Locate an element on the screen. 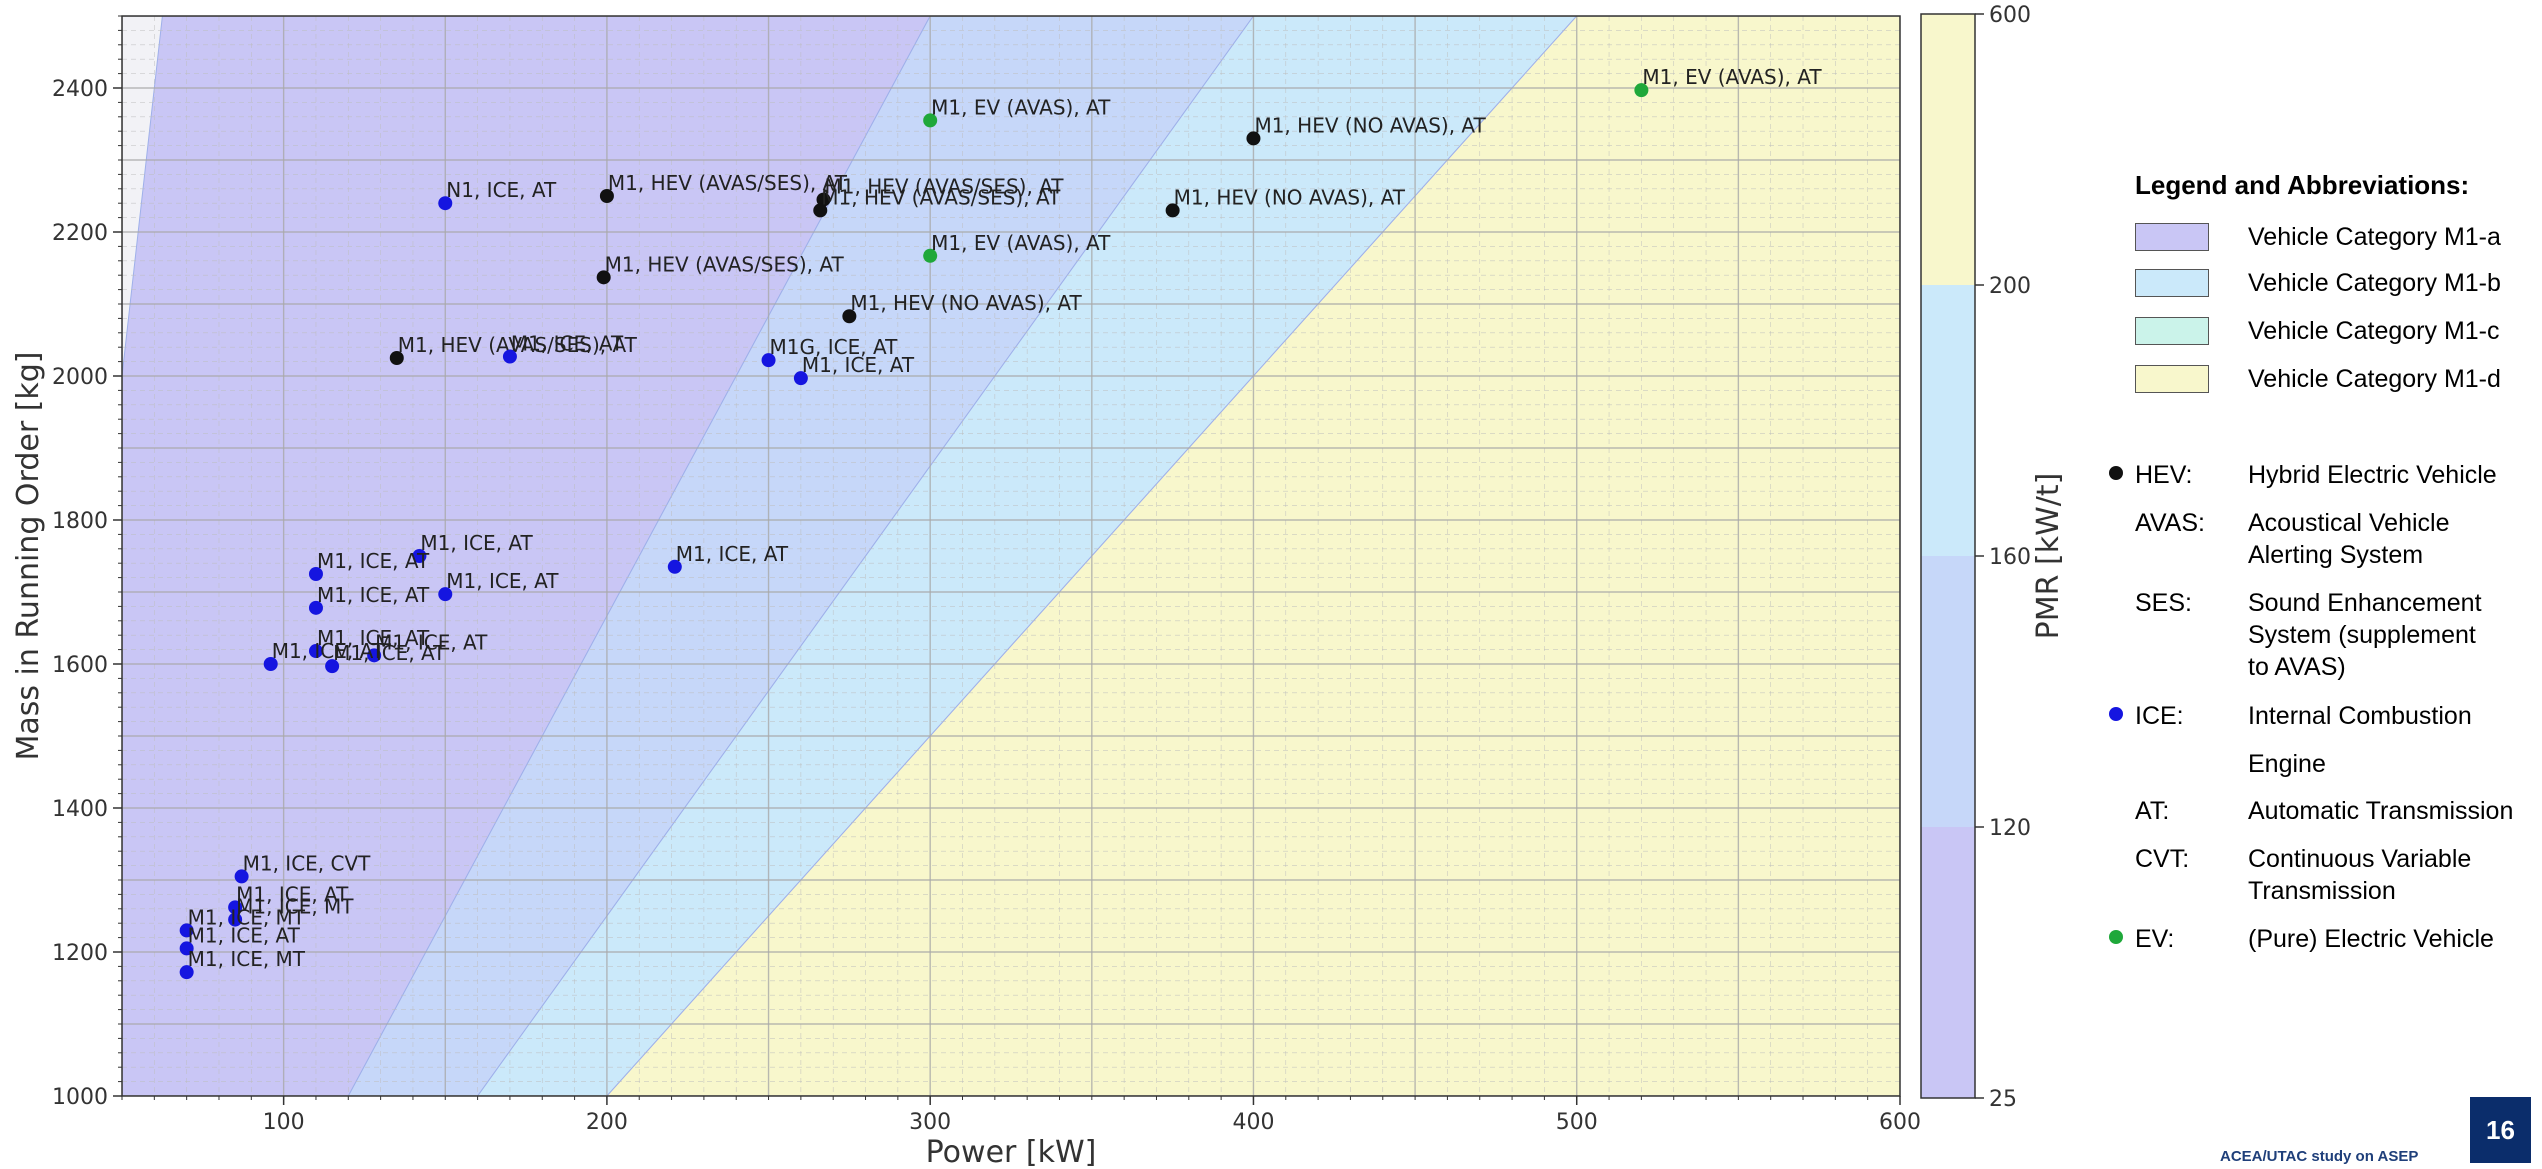 The image size is (2542, 1169). swatch-m1c is located at coordinates (2172, 331).